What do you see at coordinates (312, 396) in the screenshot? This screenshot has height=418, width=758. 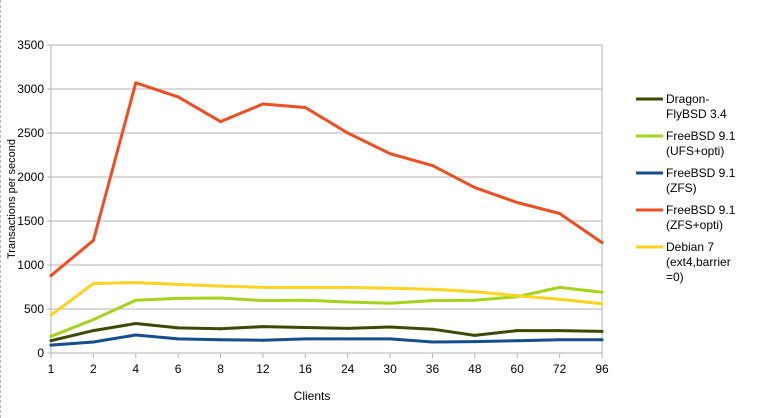 I see `x-axis-label: Clients` at bounding box center [312, 396].